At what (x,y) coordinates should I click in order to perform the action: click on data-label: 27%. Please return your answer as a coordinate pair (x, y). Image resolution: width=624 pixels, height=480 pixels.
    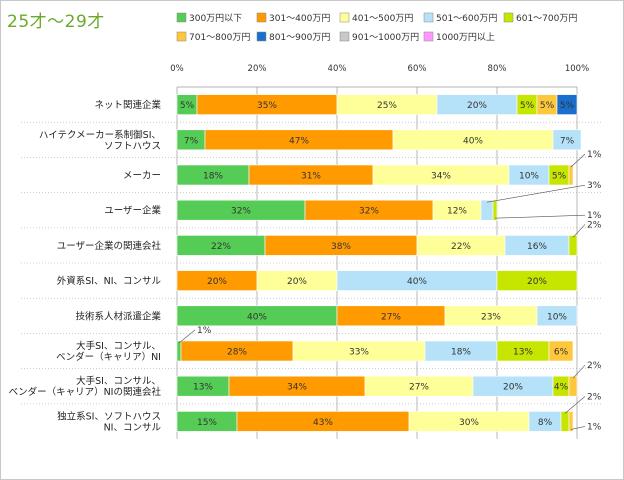
    Looking at the image, I should click on (419, 388).